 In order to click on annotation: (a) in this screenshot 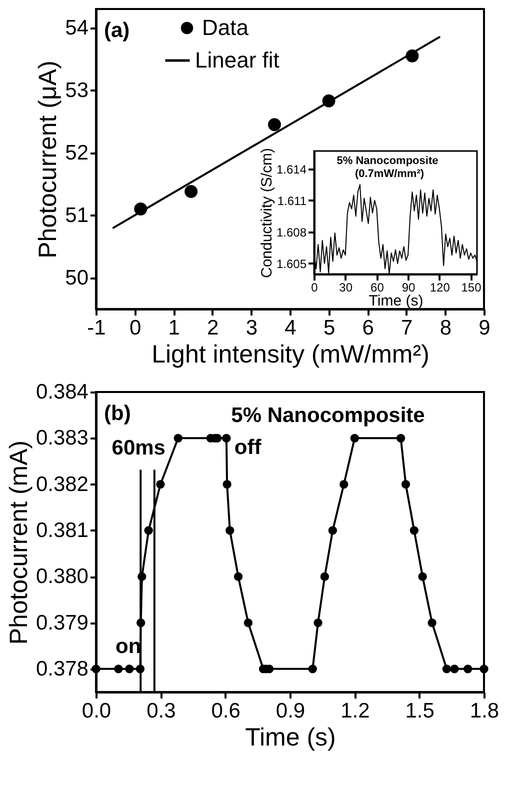, I will do `click(117, 30)`.